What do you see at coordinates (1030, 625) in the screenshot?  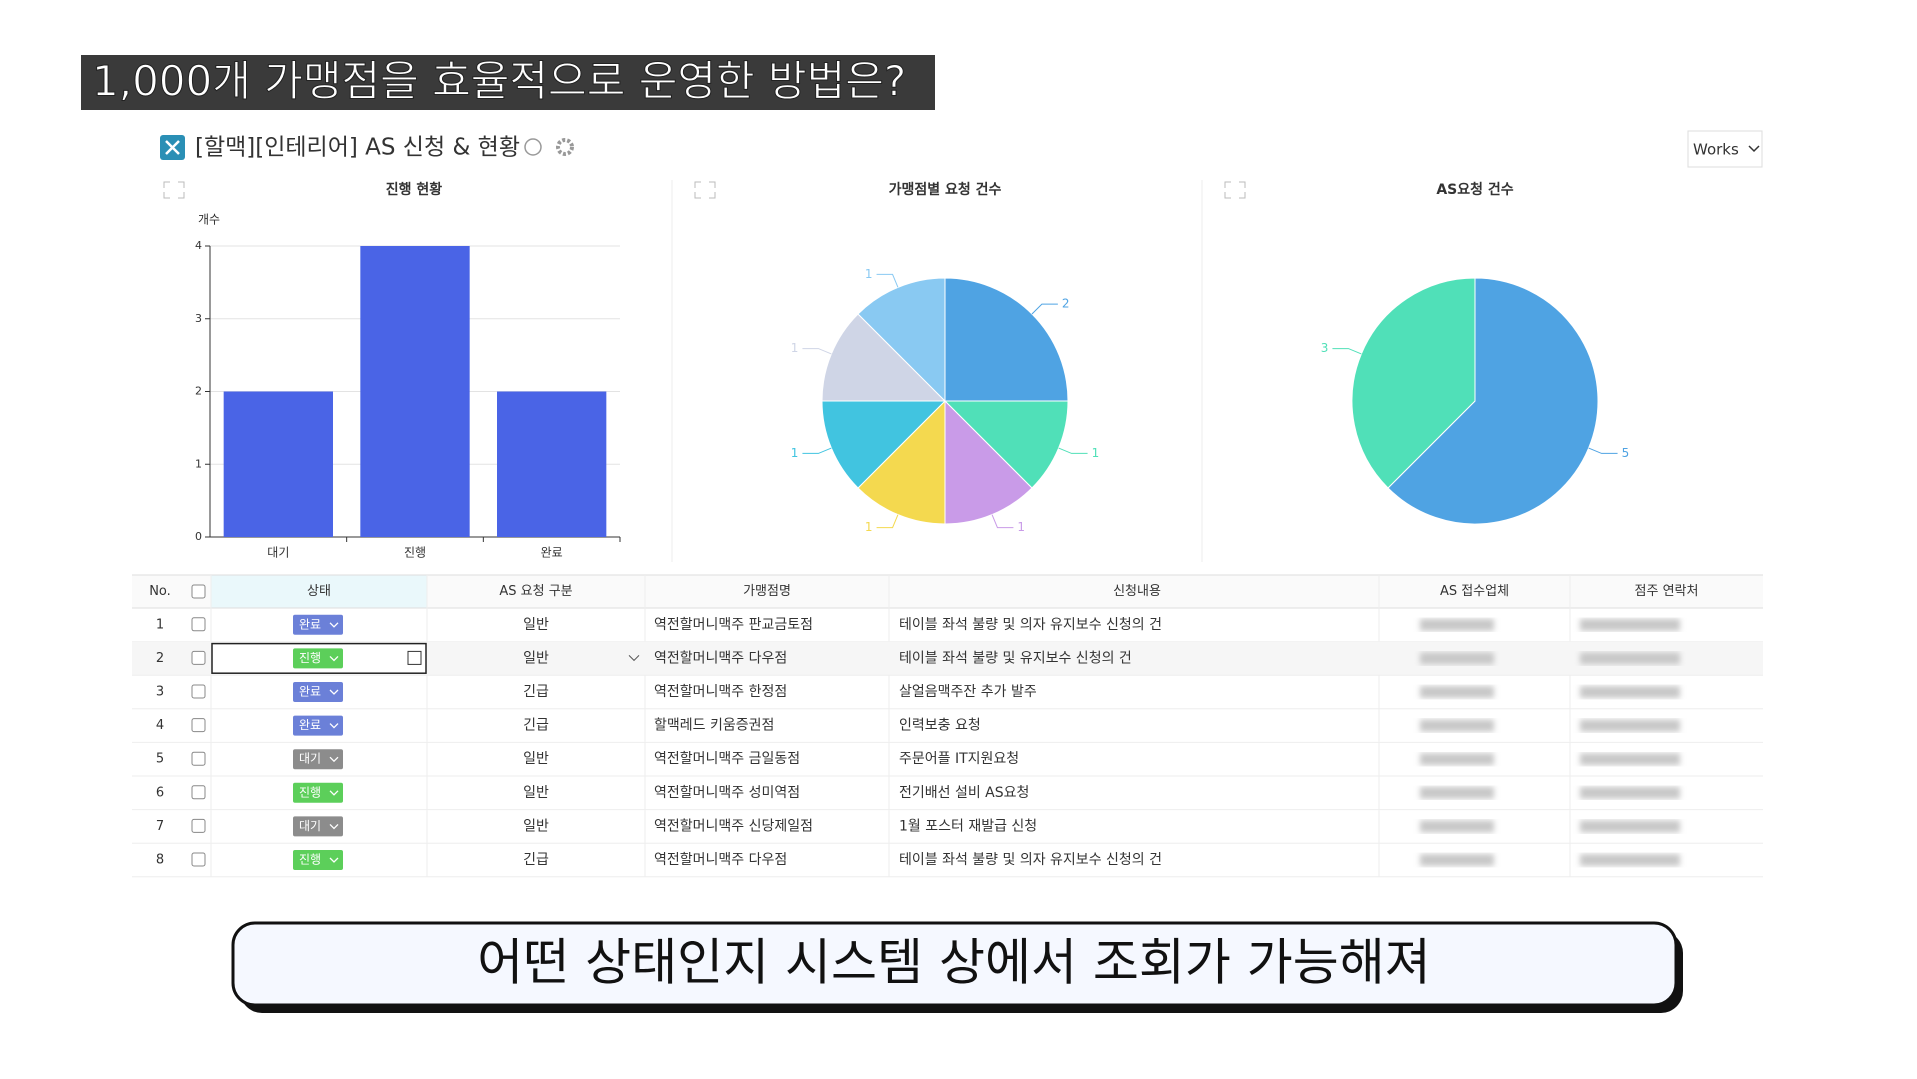 I see `cell: 테이블 좌석 불량 및 의자 유지보수 신청의 건` at bounding box center [1030, 625].